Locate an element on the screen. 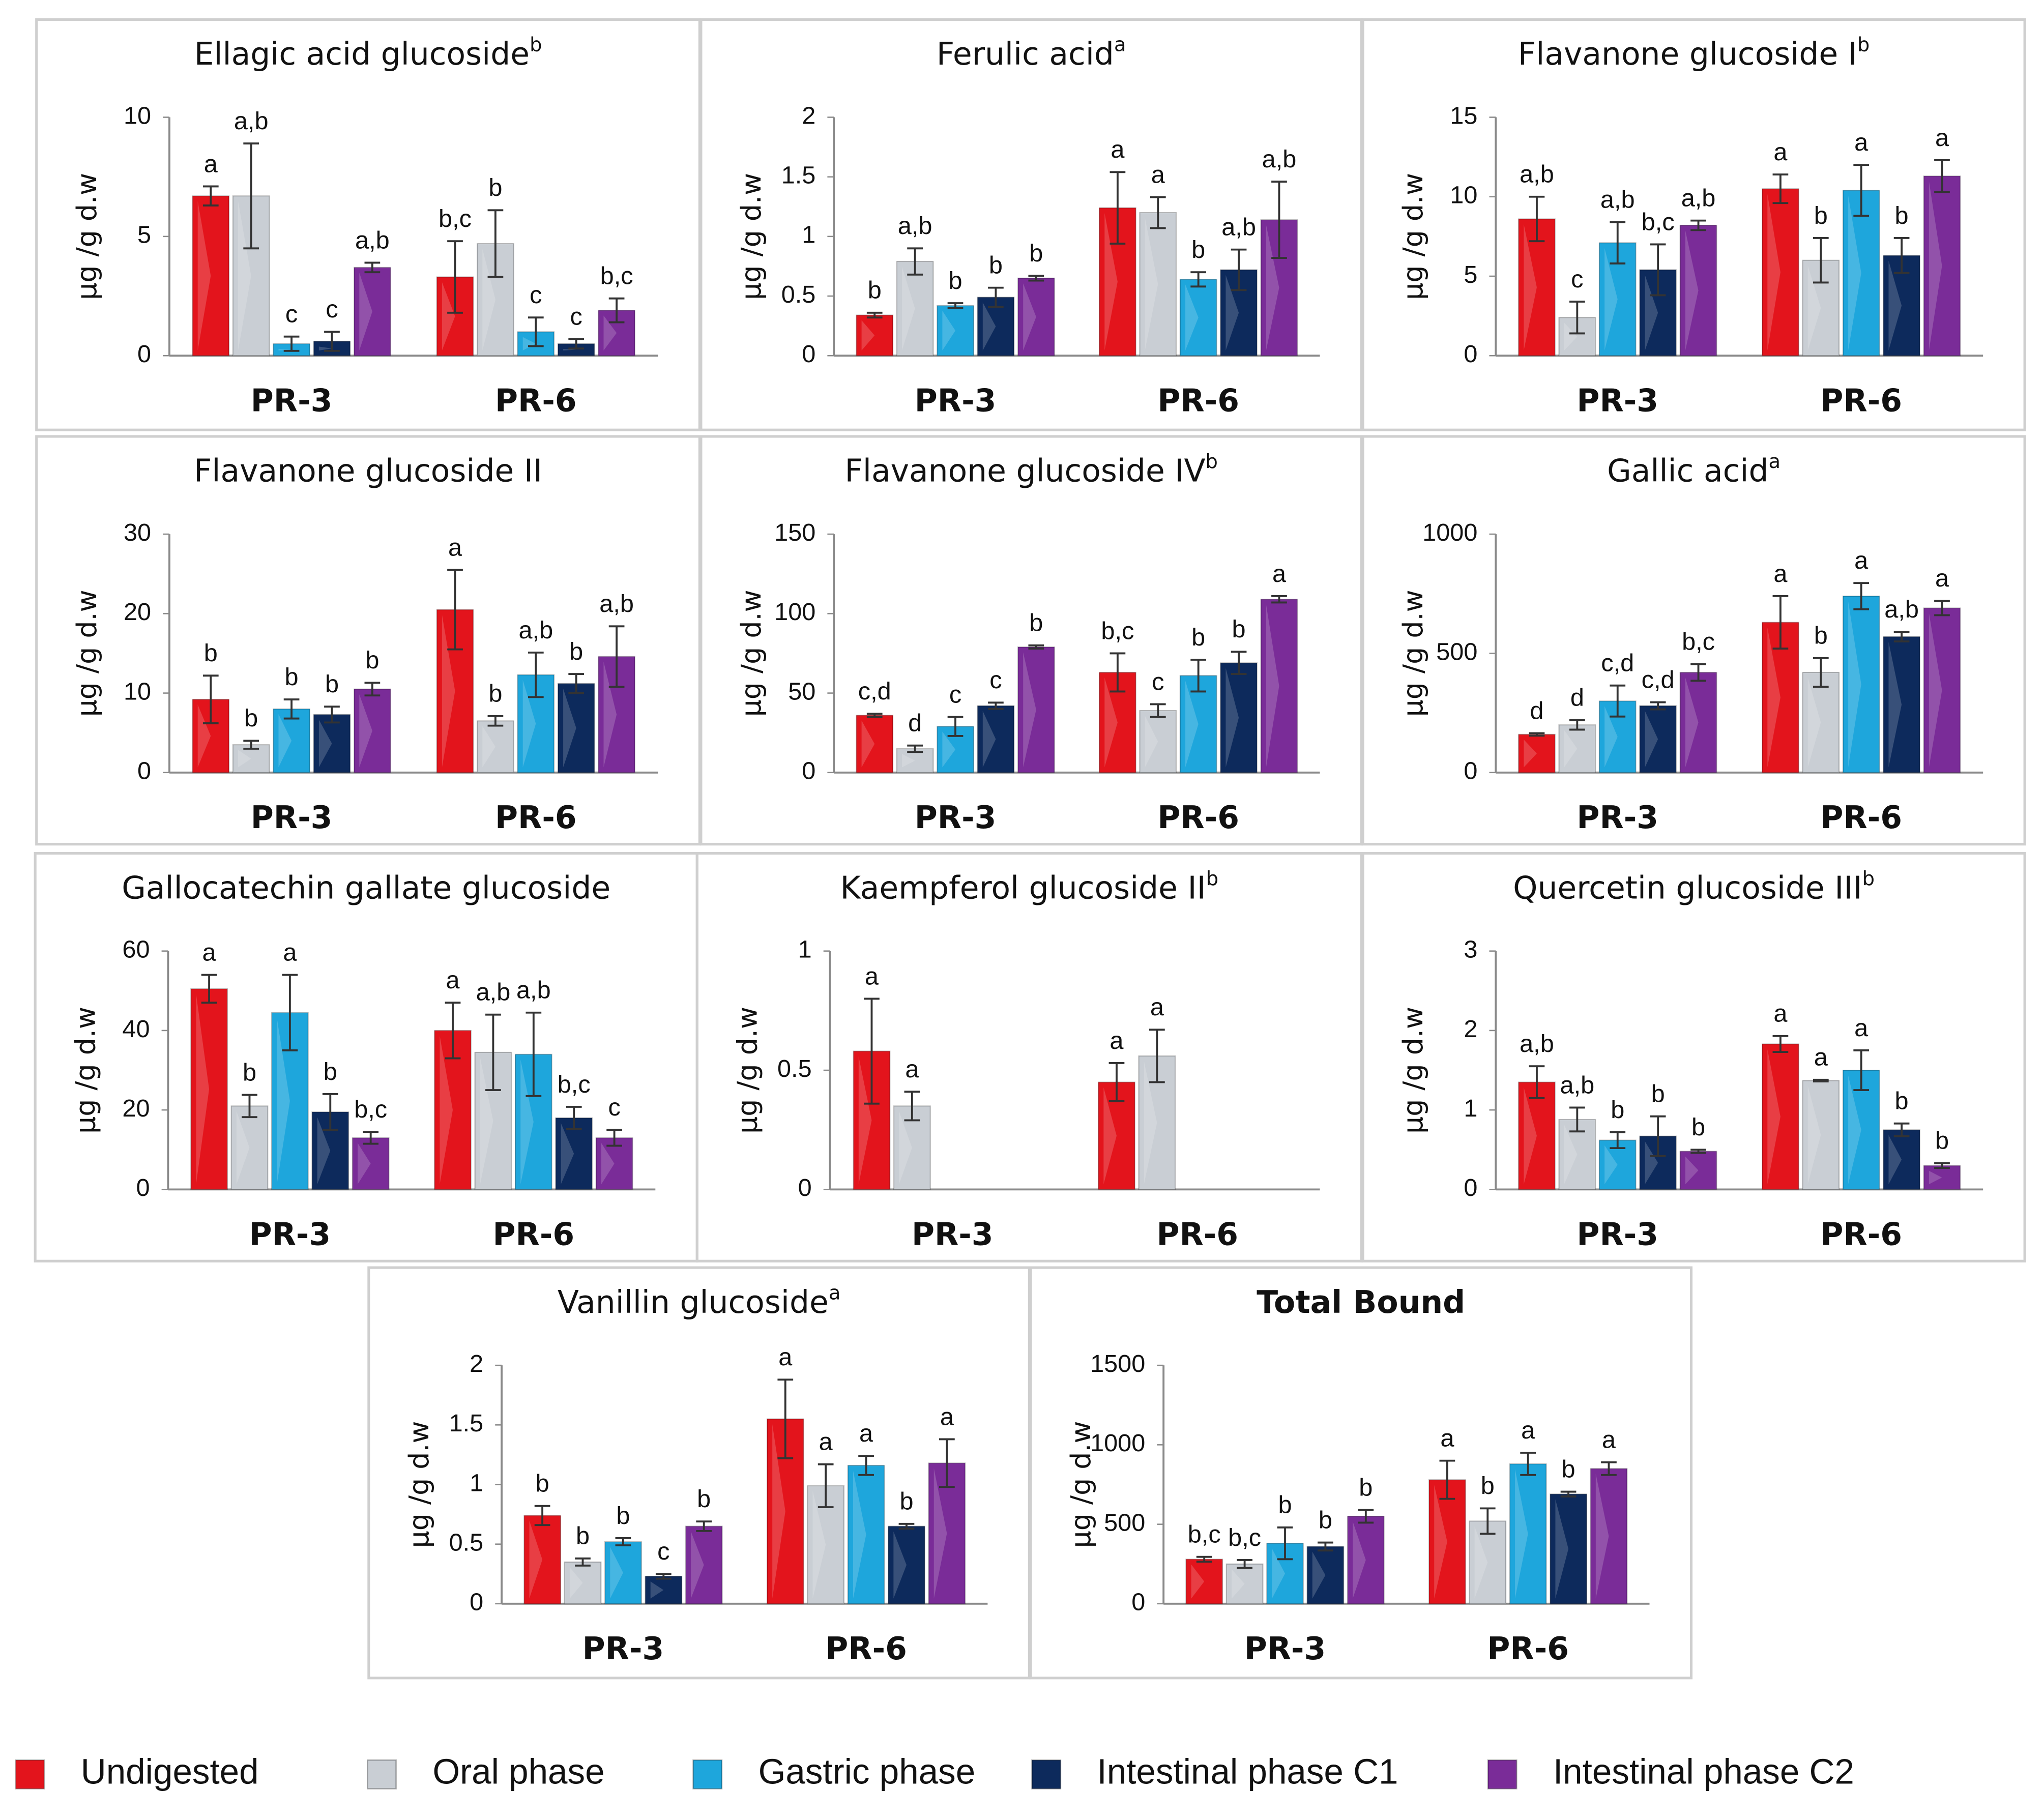 The image size is (2043, 1820). y-tick-label: 30 is located at coordinates (138, 532).